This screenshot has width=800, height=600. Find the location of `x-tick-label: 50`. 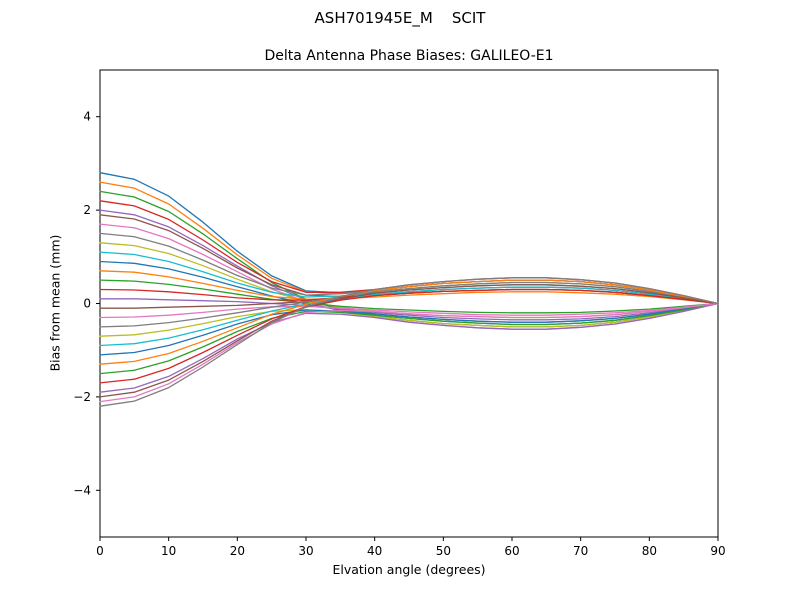

x-tick-label: 50 is located at coordinates (443, 551).